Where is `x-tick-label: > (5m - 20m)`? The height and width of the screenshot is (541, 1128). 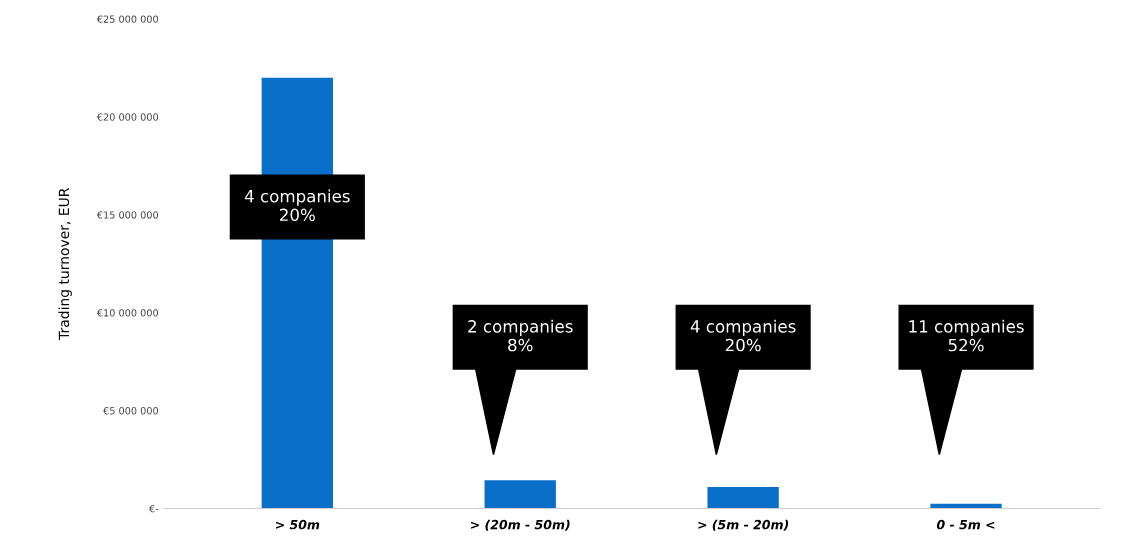 x-tick-label: > (5m - 20m) is located at coordinates (743, 525).